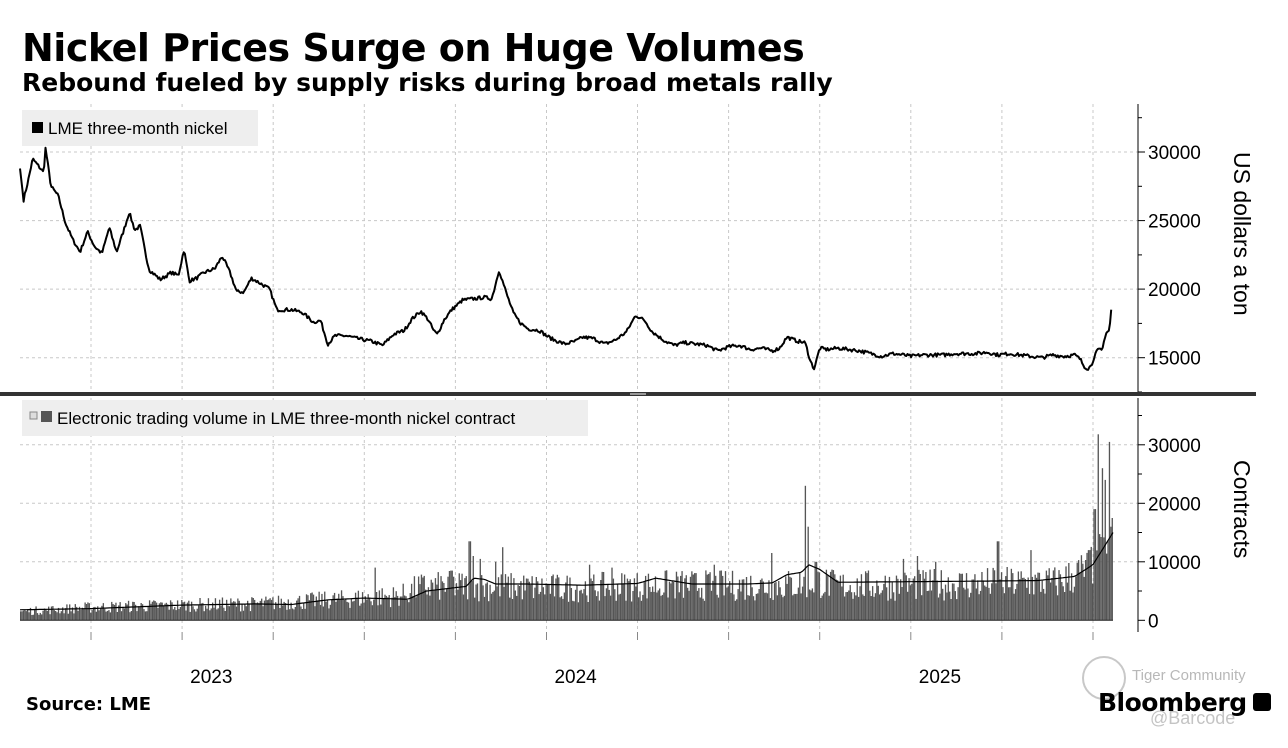 The height and width of the screenshot is (748, 1288). What do you see at coordinates (940, 677) in the screenshot?
I see `x-tick-label: 2025` at bounding box center [940, 677].